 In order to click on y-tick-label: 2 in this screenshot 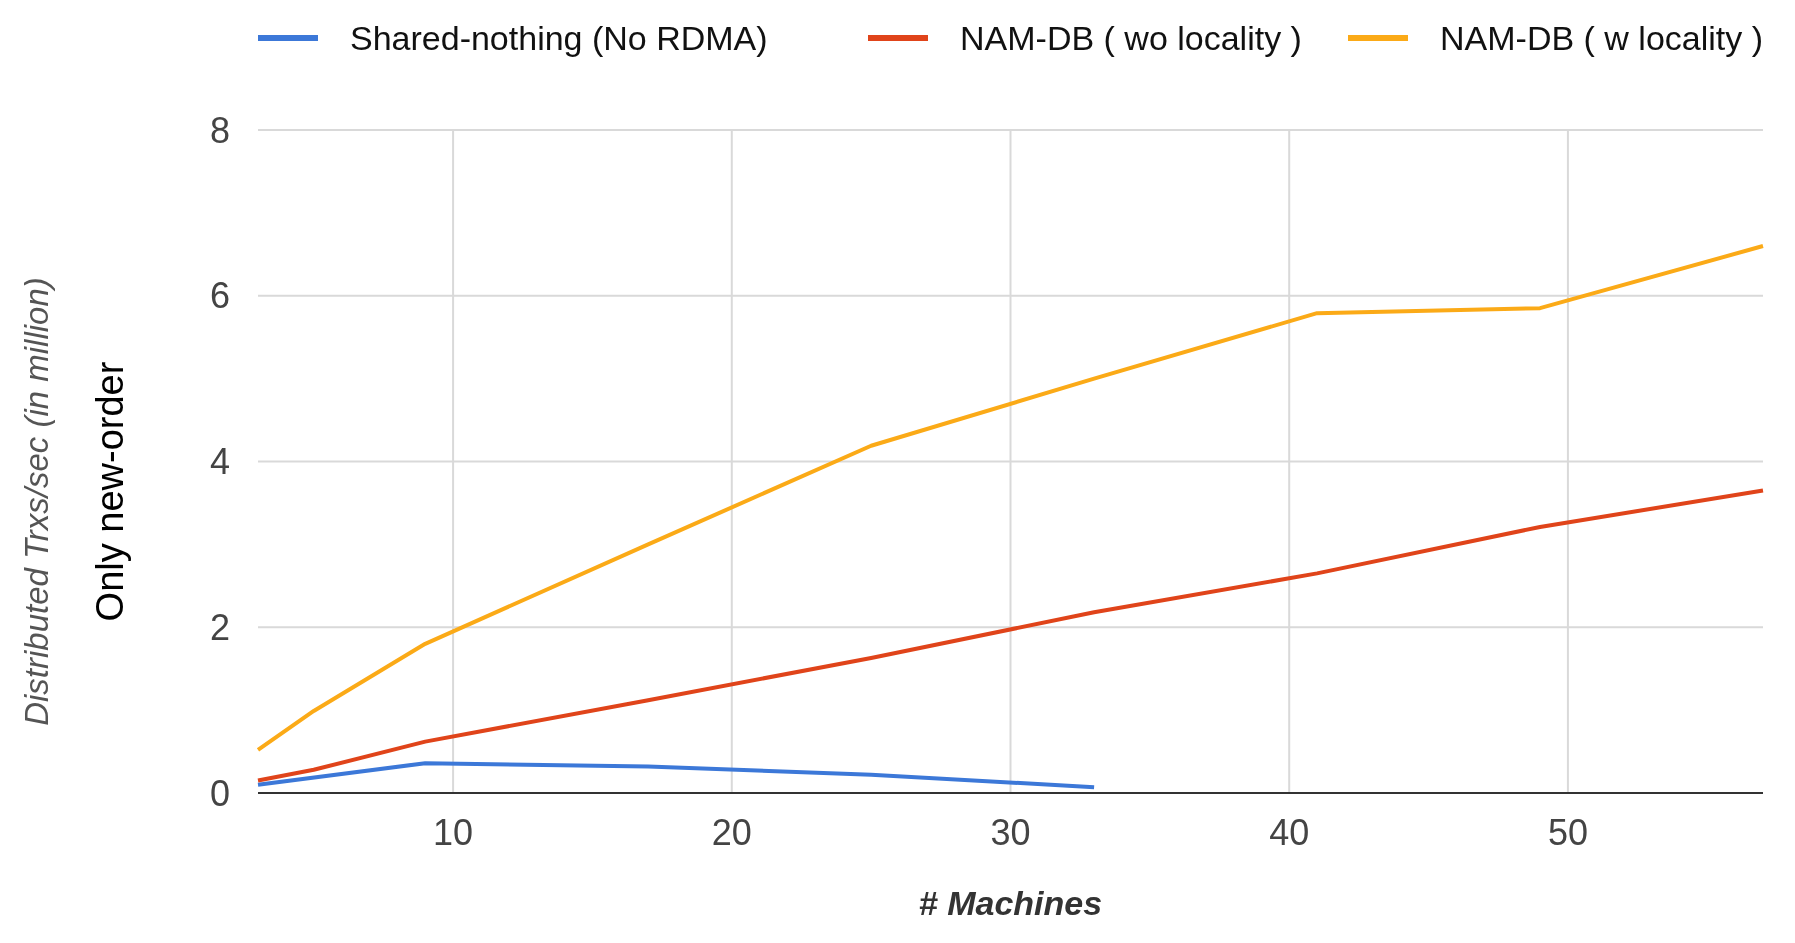, I will do `click(220, 627)`.